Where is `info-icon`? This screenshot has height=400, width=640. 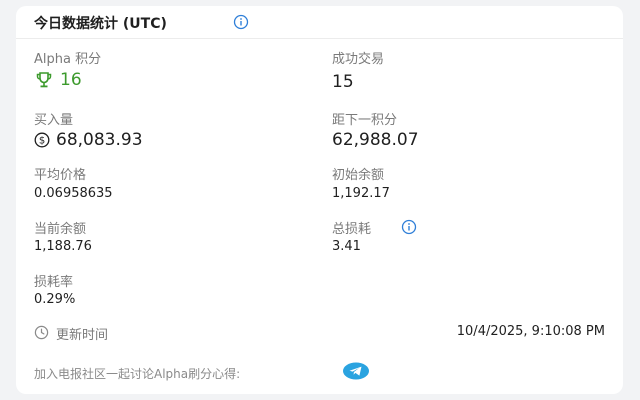 info-icon is located at coordinates (241, 22).